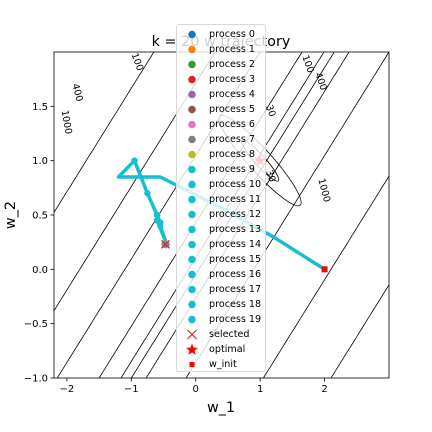 This screenshot has height=432, width=432. What do you see at coordinates (131, 389) in the screenshot?
I see `x-tick-label: −1` at bounding box center [131, 389].